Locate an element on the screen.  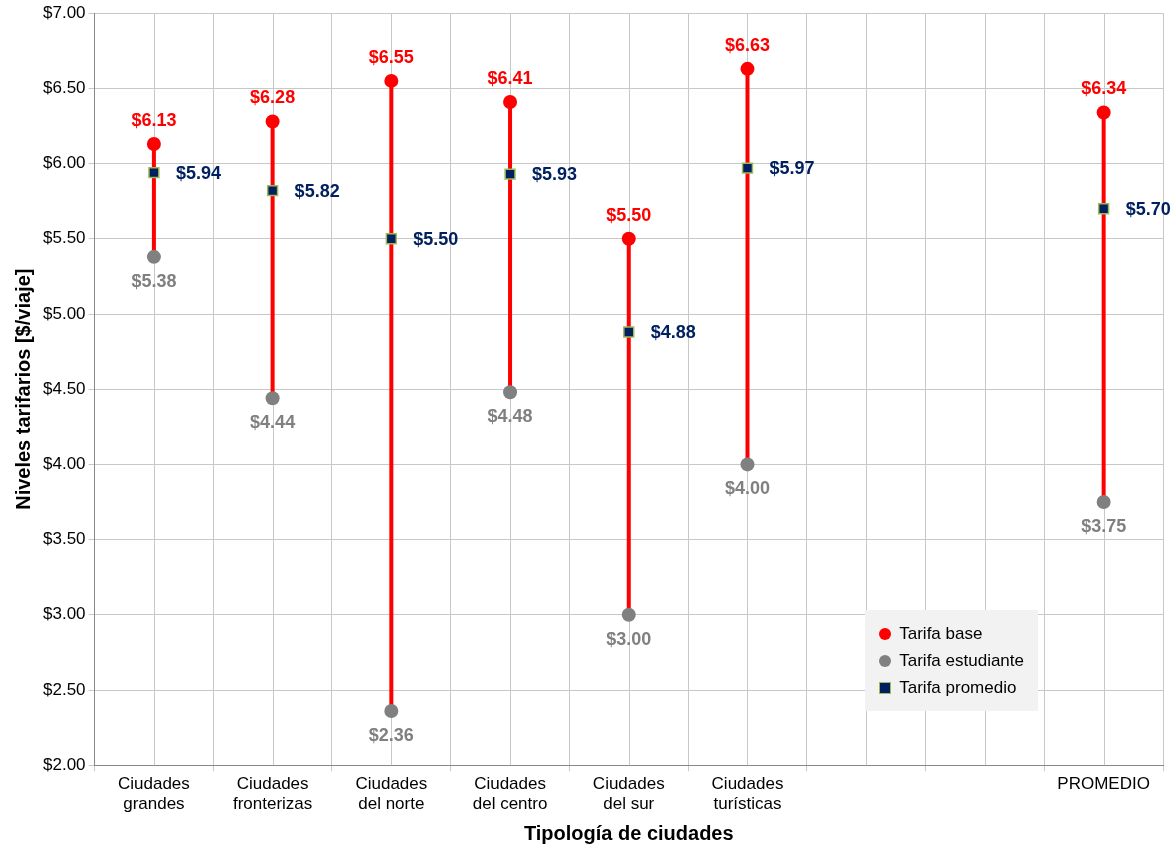
x-tick-label: PROMEDIO is located at coordinates (1103, 784).